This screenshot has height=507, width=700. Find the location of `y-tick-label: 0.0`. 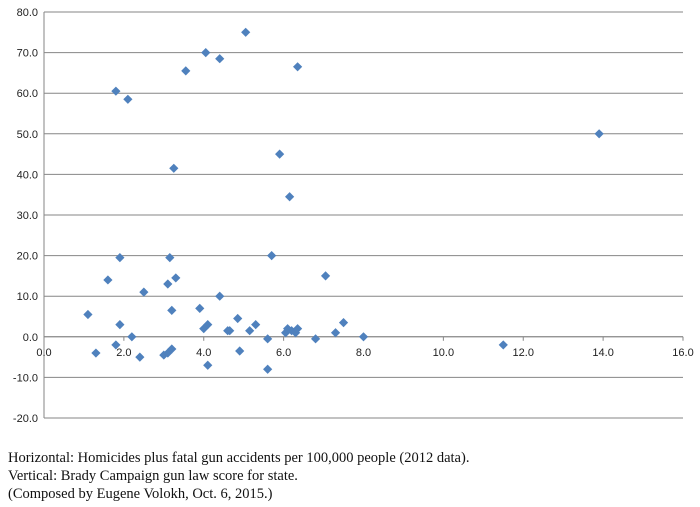

y-tick-label: 0.0 is located at coordinates (30, 338).